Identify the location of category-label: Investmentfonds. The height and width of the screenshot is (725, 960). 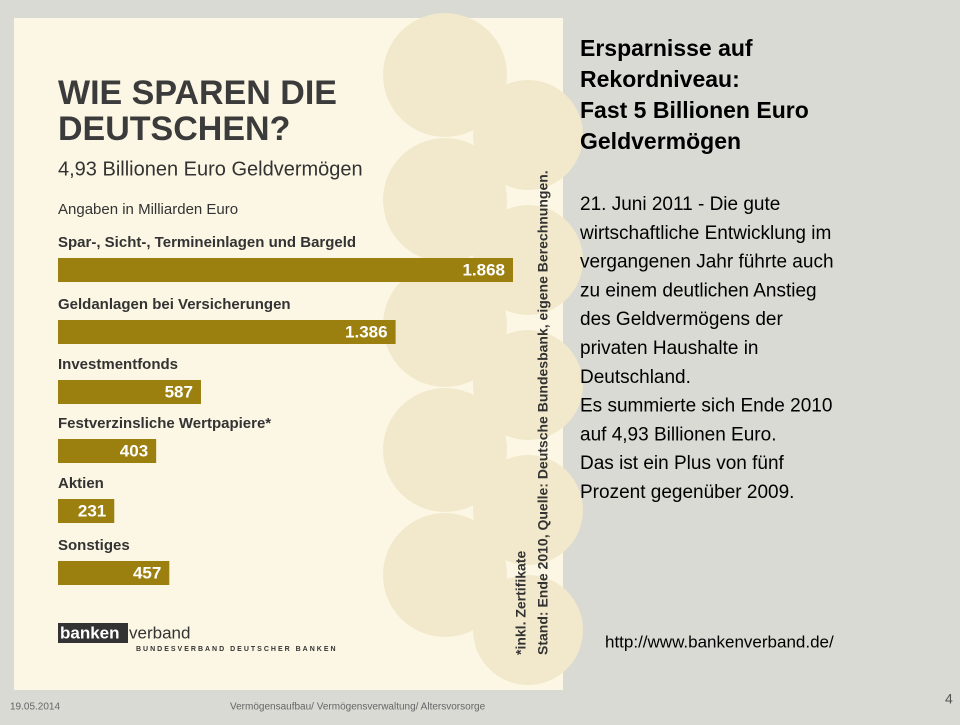
(118, 364).